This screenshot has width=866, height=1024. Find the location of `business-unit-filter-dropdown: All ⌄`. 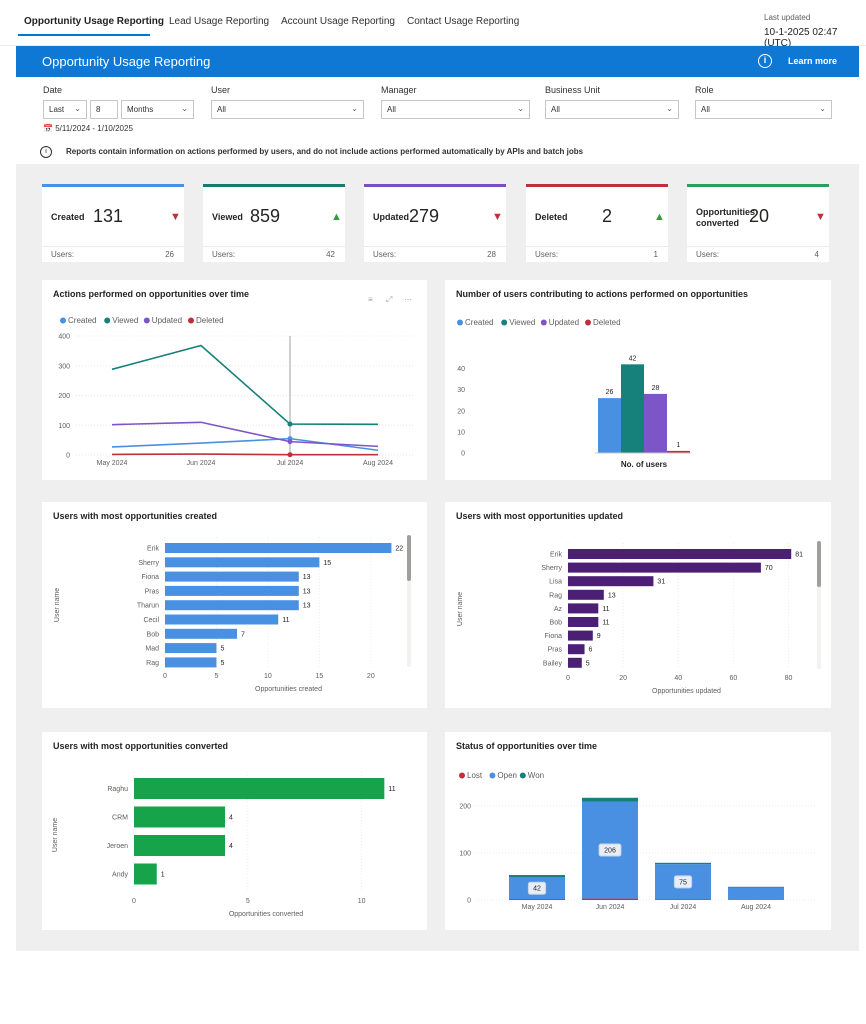

business-unit-filter-dropdown: All ⌄ is located at coordinates (612, 109).